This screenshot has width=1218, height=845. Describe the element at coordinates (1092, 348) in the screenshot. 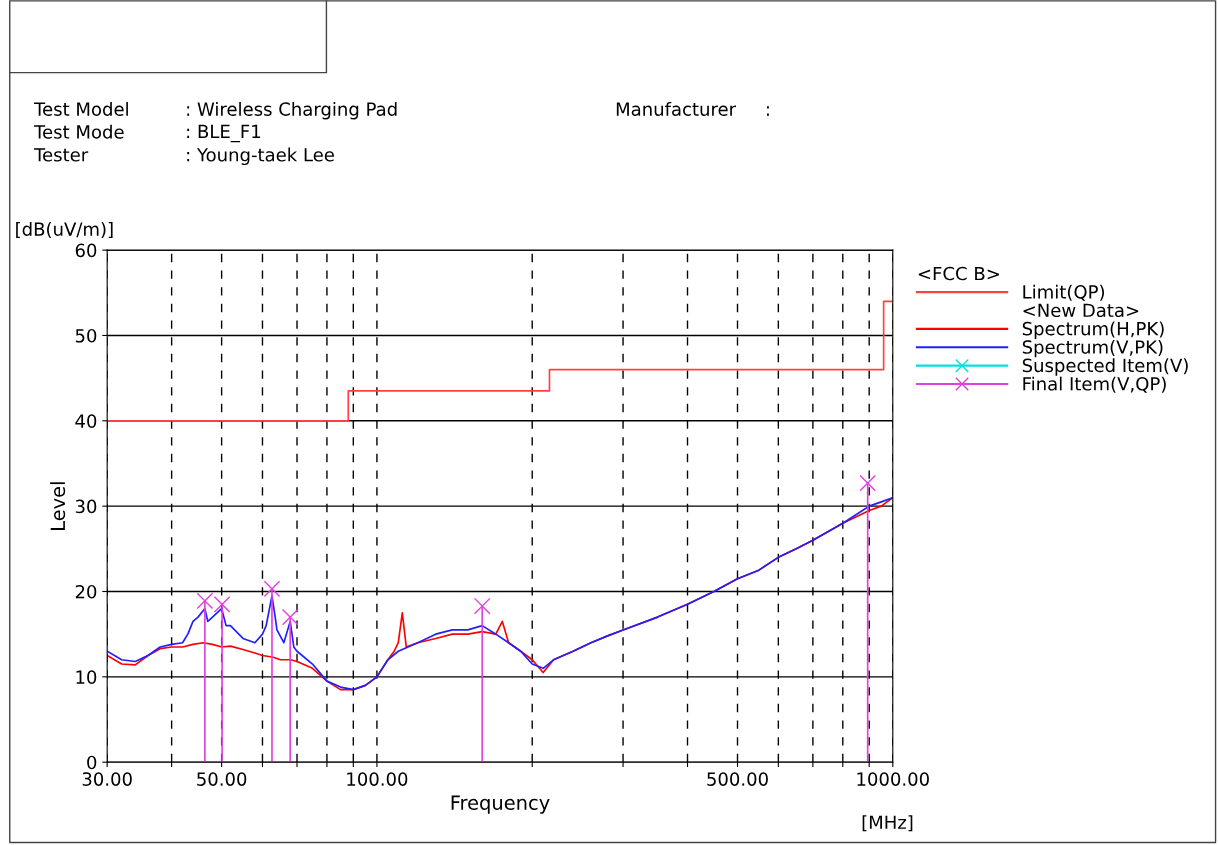

I see `legend-label: Spectrum(V,PK)` at that location.